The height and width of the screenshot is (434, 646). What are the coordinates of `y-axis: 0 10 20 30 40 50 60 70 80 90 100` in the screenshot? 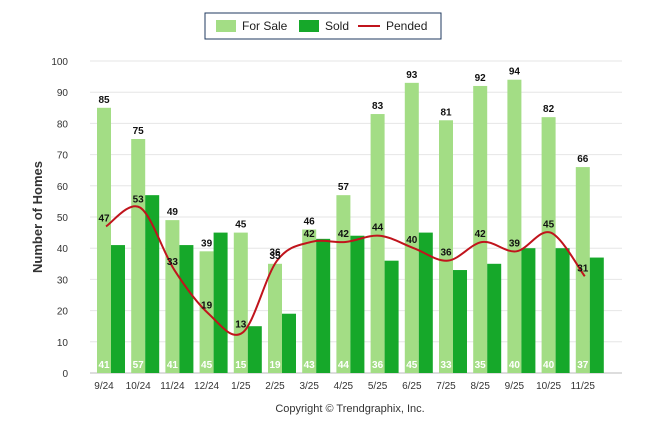 It's located at (59, 218).